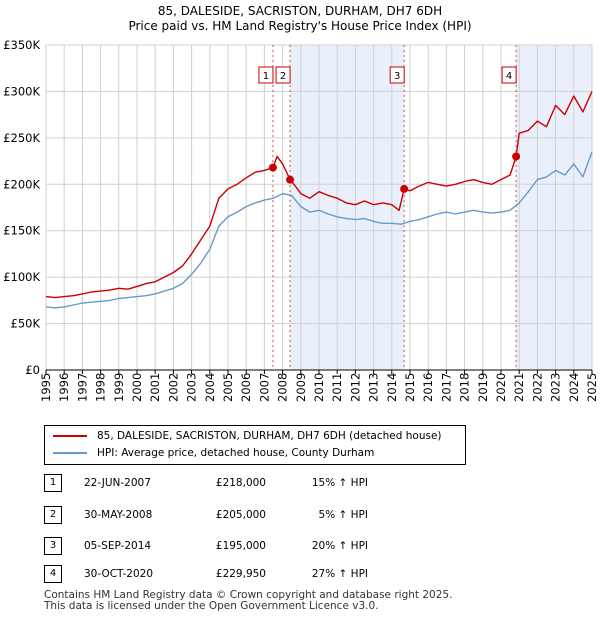 This screenshot has width=600, height=620. I want to click on x-tick-label: 2008, so click(283, 387).